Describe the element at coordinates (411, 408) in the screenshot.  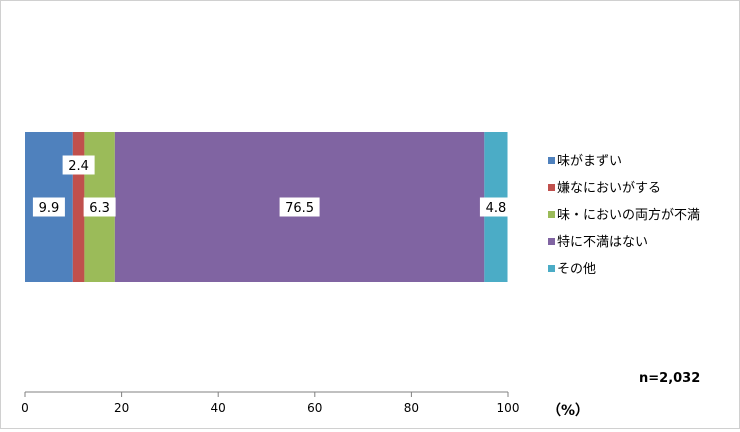
I see `x-tick-label-4: 80` at that location.